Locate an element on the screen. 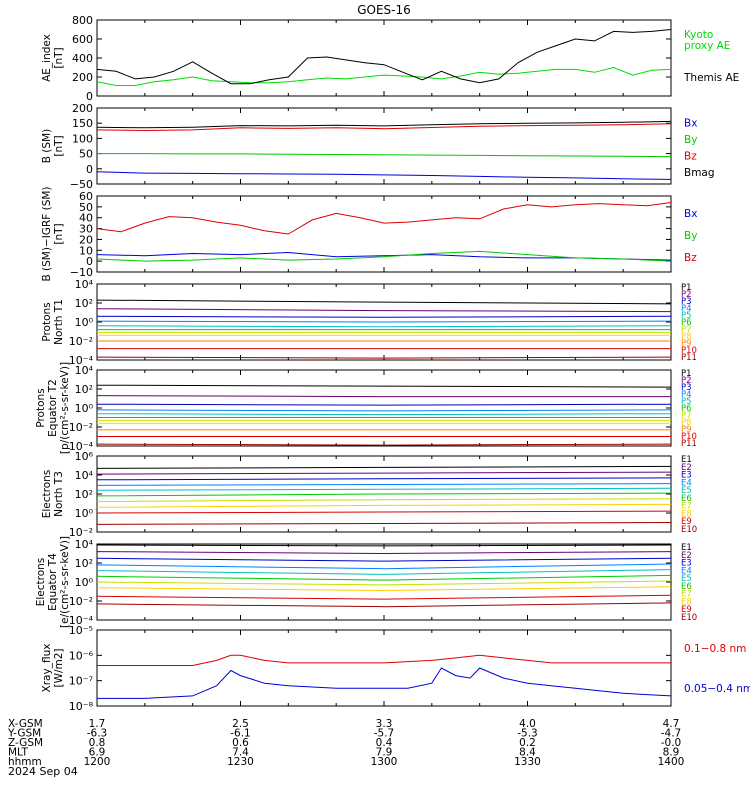 The width and height of the screenshot is (750, 804). y-tick-label: 10⁻⁷ is located at coordinates (81, 681).